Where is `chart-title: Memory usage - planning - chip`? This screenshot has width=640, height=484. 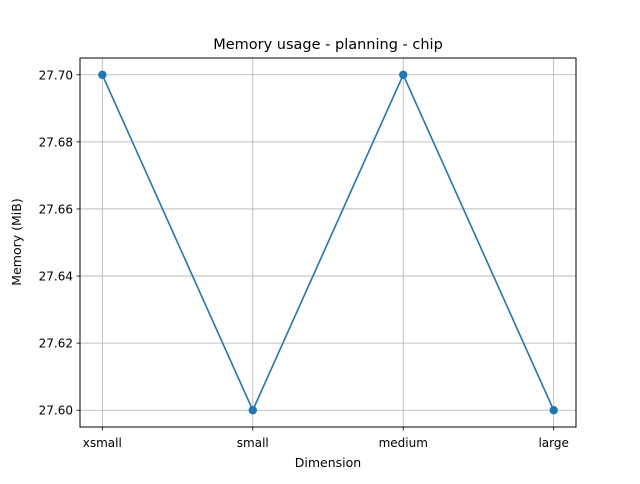 chart-title: Memory usage - planning - chip is located at coordinates (328, 45).